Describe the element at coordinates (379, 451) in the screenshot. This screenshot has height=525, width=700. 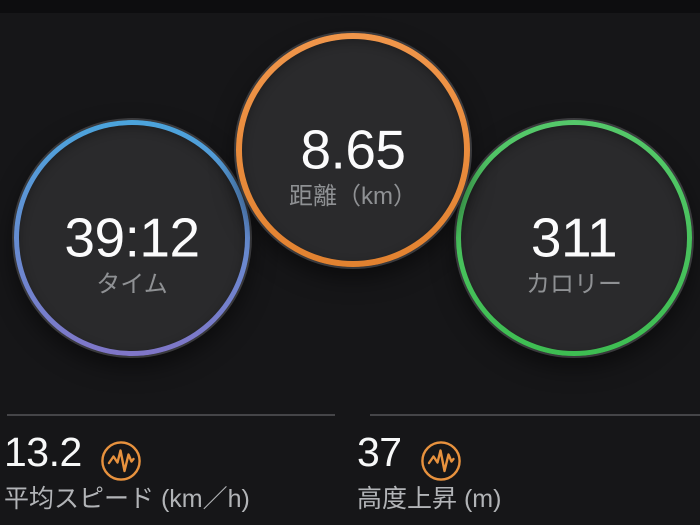
I see `stat-elevation-gain-value: 37` at that location.